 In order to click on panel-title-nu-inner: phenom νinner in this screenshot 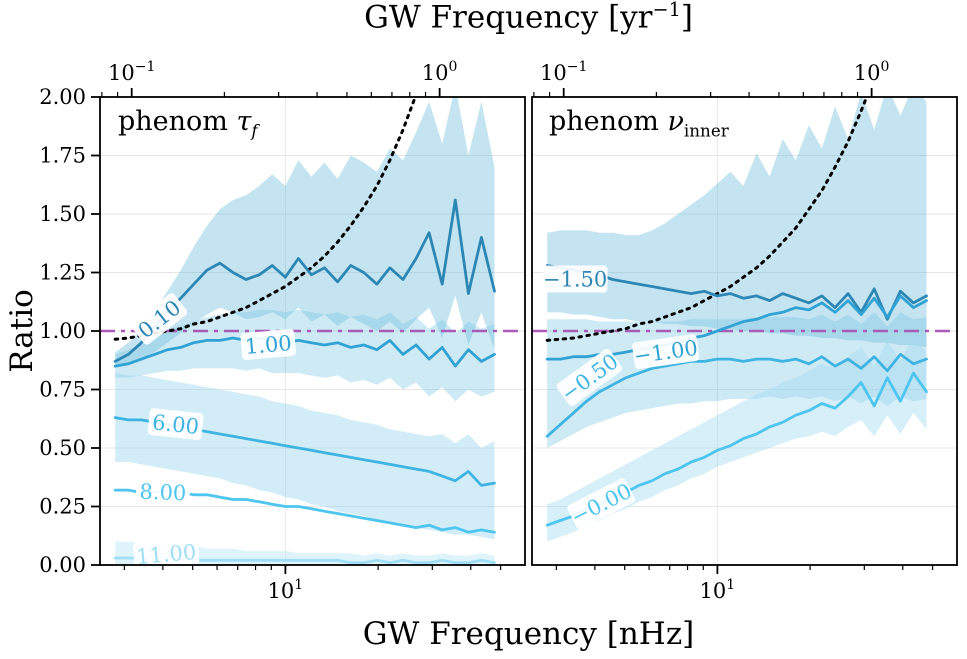, I will do `click(639, 123)`.